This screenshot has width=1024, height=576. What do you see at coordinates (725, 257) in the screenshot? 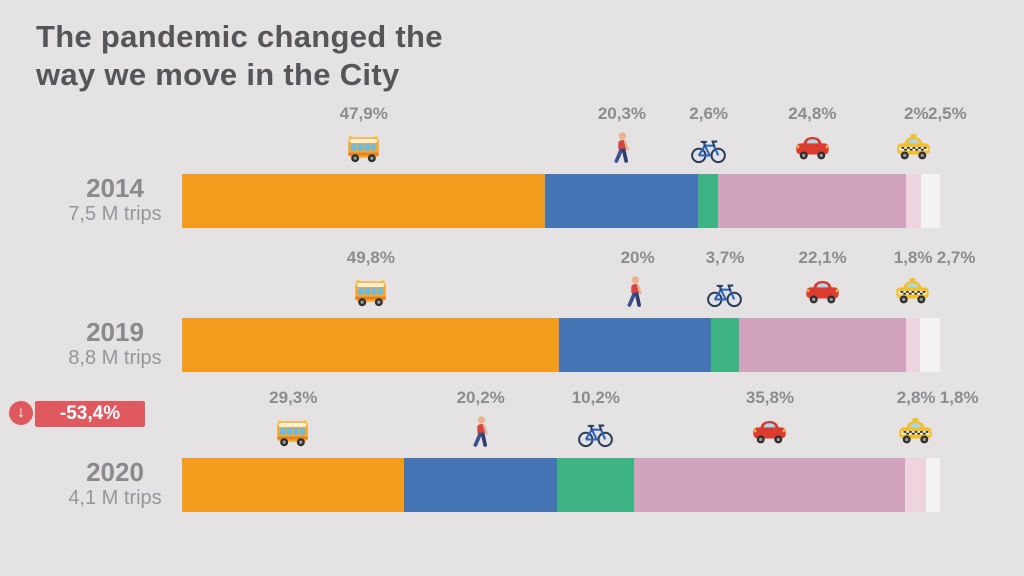
I see `segment-percent-label: 3,7%` at bounding box center [725, 257].